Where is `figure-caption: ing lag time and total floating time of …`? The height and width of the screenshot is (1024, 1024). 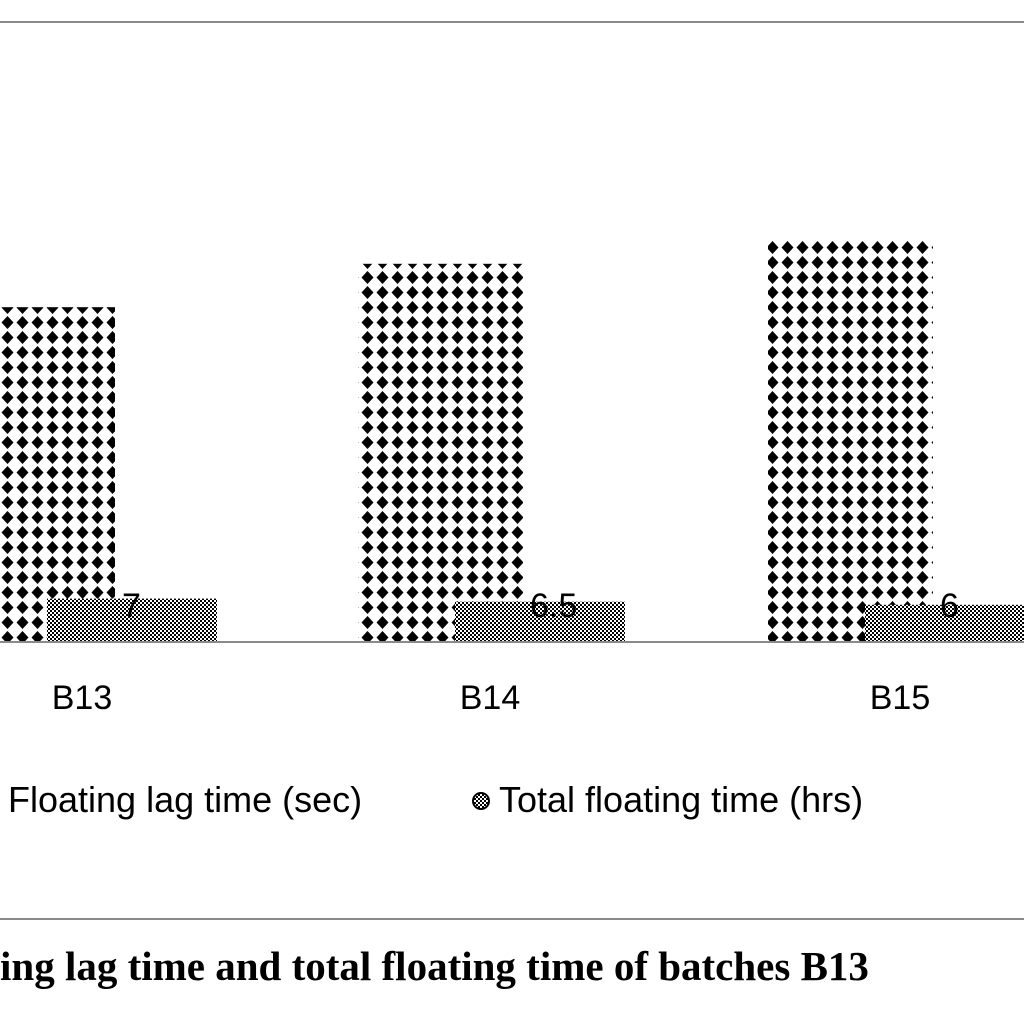 figure-caption: ing lag time and total floating time of … is located at coordinates (434, 966).